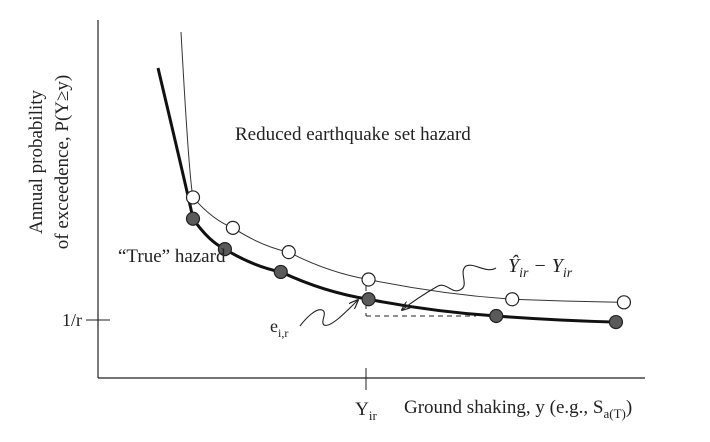  I want to click on error-squiggle-arrow, so click(328, 313).